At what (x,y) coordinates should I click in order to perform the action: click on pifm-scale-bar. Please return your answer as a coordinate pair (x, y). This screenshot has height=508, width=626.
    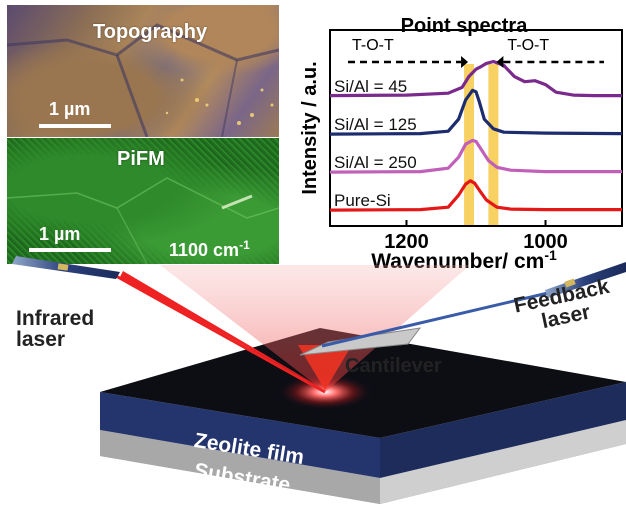
    Looking at the image, I should click on (70, 250).